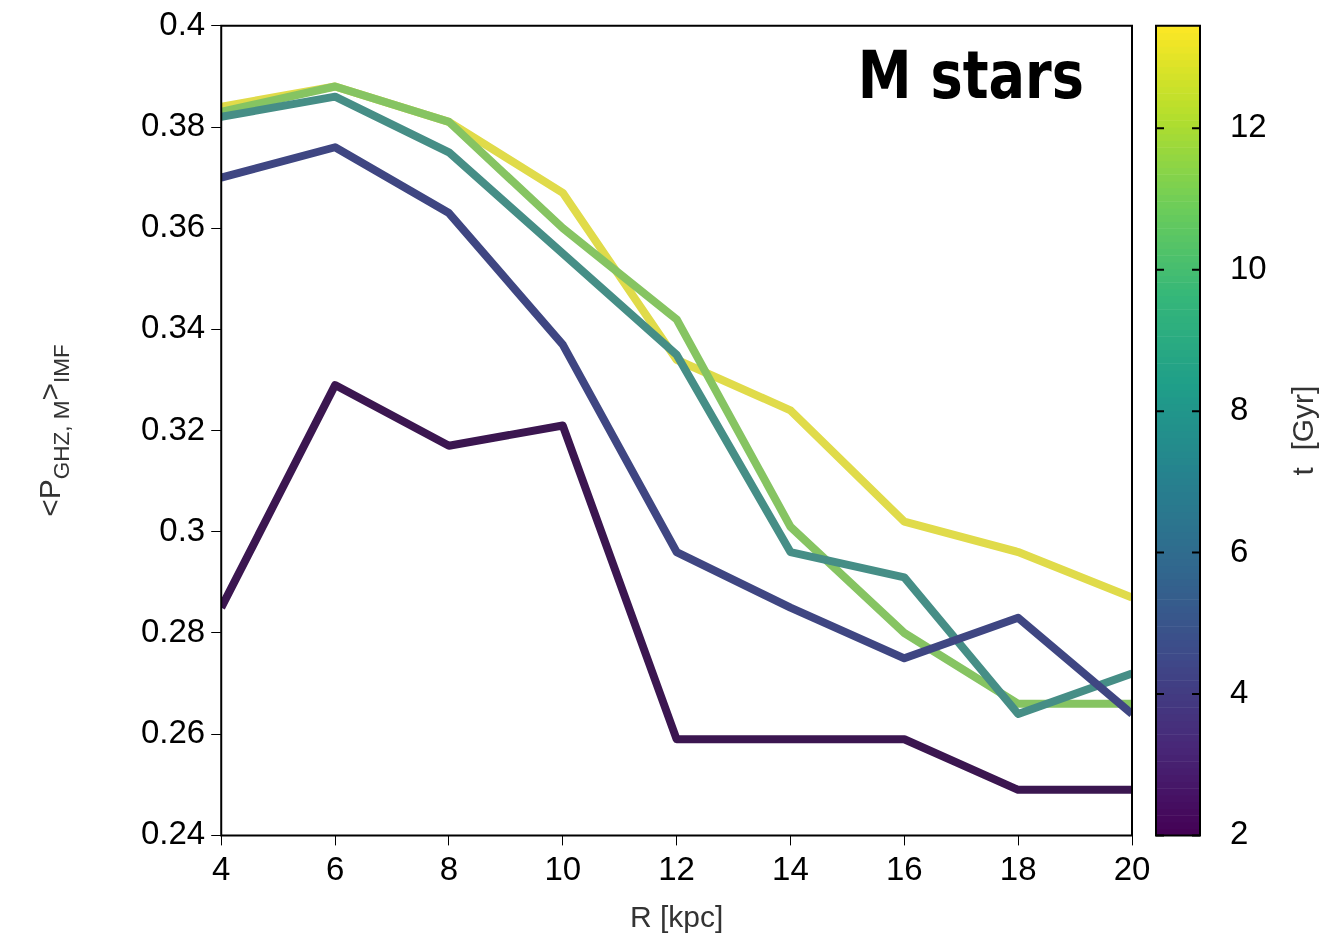 The width and height of the screenshot is (1330, 941). What do you see at coordinates (790, 869) in the screenshot?
I see `x-tick-label: 14` at bounding box center [790, 869].